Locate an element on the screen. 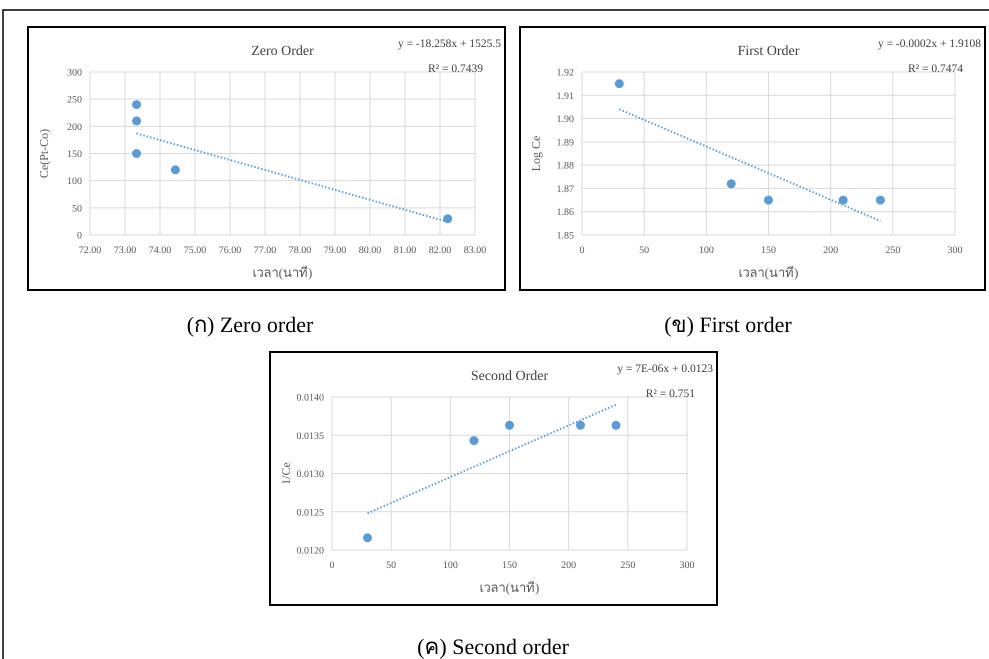  chart-title: Second Order is located at coordinates (509, 376).